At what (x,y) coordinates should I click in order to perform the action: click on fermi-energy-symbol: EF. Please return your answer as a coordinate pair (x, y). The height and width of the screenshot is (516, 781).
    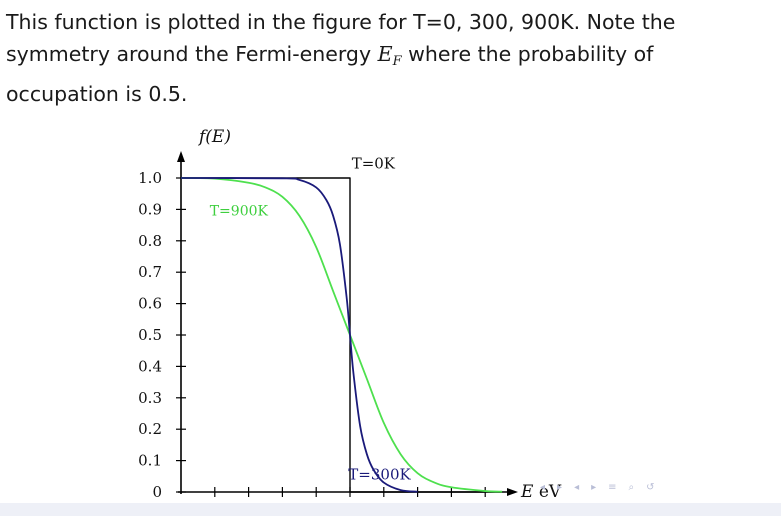
    Looking at the image, I should click on (389, 55).